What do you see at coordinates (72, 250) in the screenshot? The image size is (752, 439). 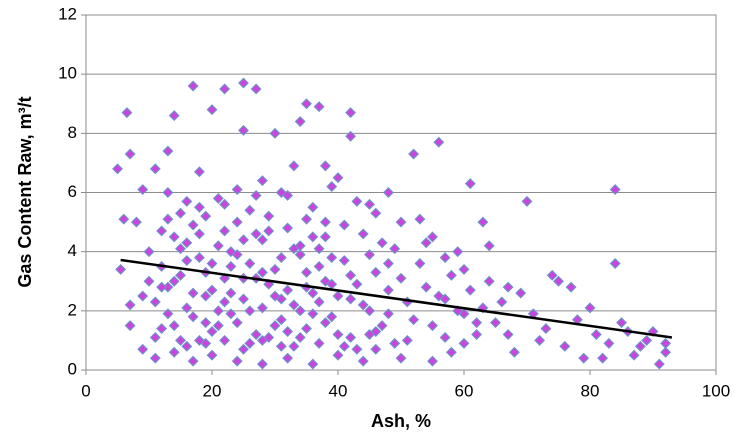 I see `y-tick-label: 4` at bounding box center [72, 250].